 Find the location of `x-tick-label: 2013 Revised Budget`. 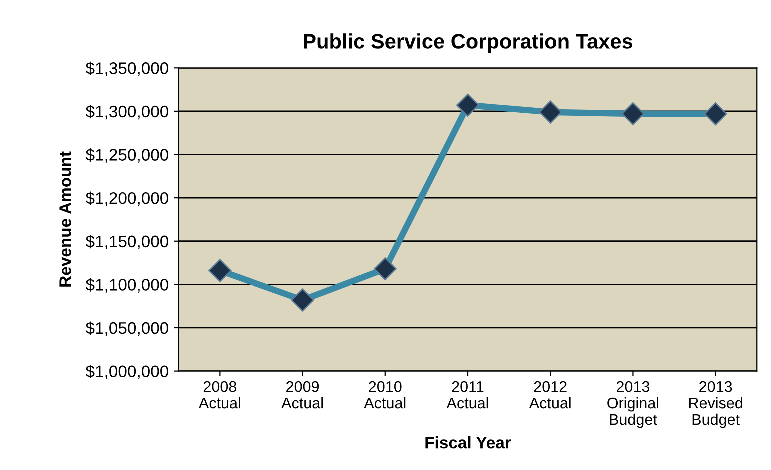

x-tick-label: 2013 Revised Budget is located at coordinates (715, 404).